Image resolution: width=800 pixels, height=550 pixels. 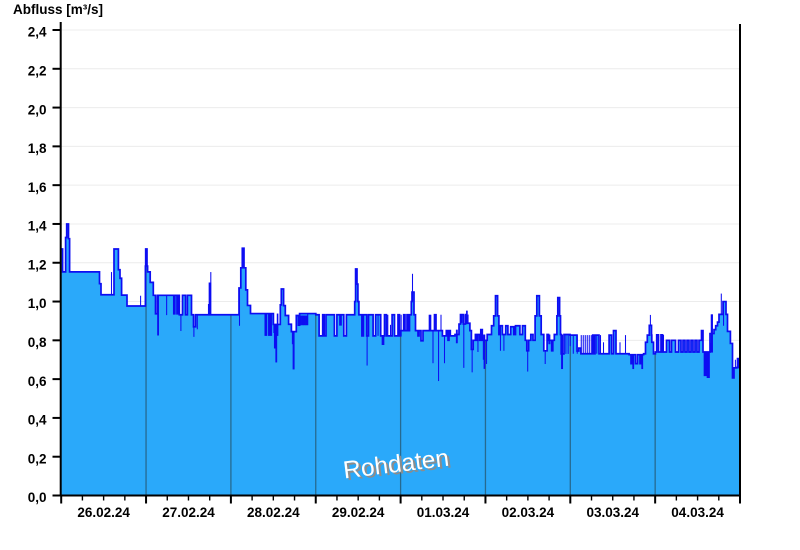 I want to click on svg-text: 1,0, so click(x=37, y=303).